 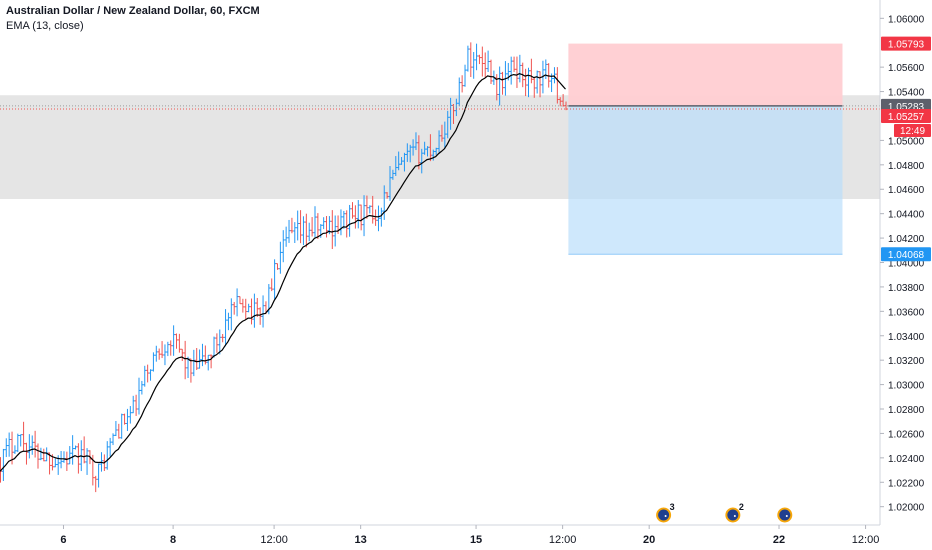 I want to click on event-flag: 3, so click(x=665, y=513).